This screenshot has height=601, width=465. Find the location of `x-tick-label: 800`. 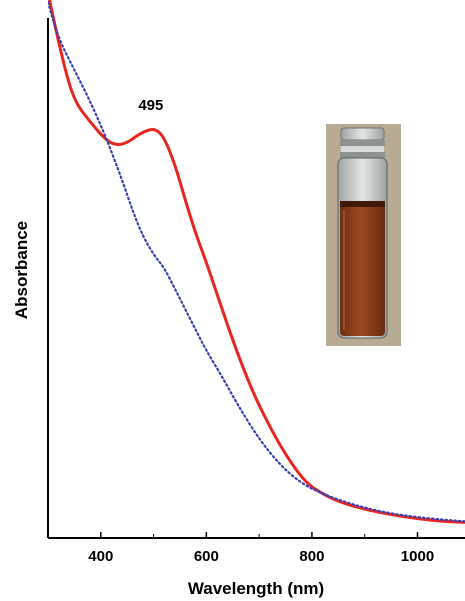

x-tick-label: 800 is located at coordinates (311, 556).